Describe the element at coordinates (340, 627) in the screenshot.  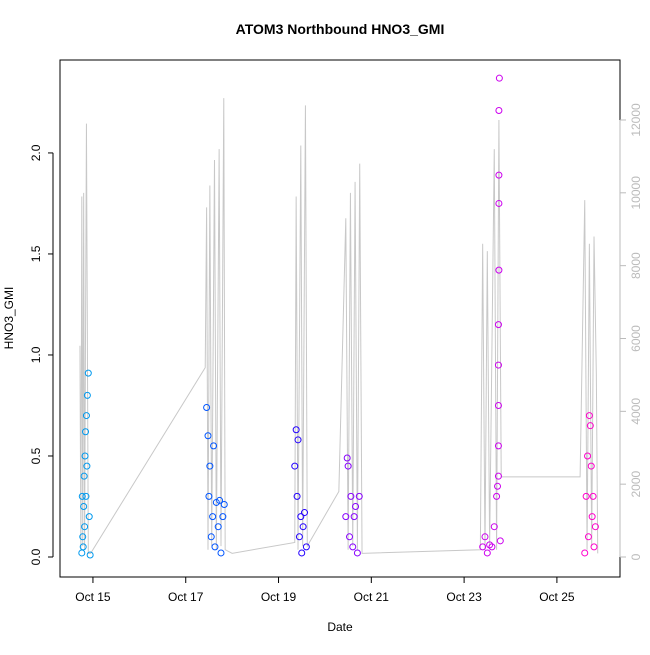
I see `x-axis-label: Date` at that location.